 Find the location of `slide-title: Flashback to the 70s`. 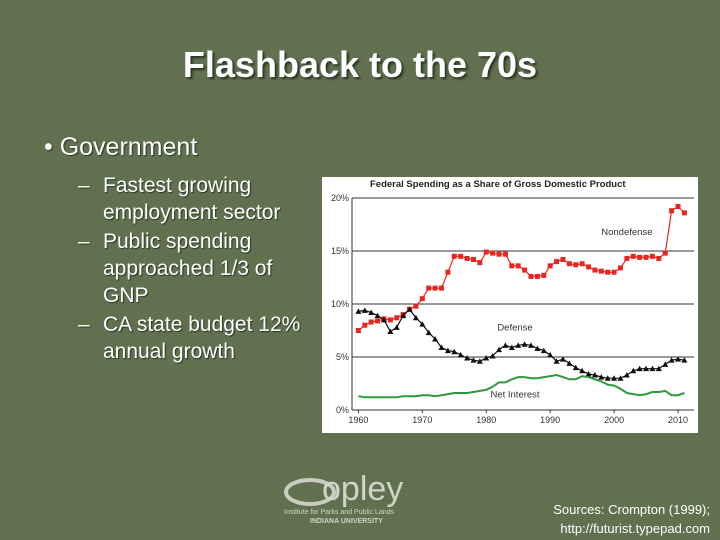

slide-title: Flashback to the 70s is located at coordinates (360, 64).